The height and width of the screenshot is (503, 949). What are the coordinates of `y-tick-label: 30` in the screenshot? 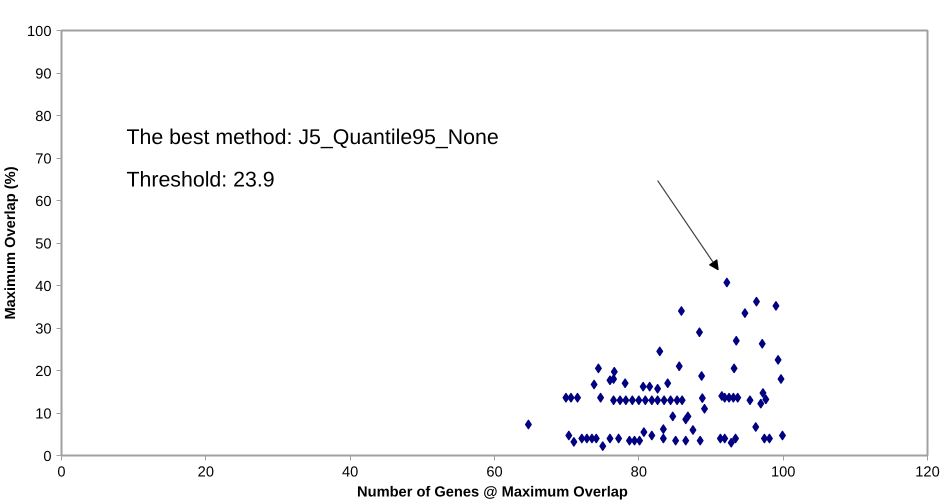 It's located at (43, 330).